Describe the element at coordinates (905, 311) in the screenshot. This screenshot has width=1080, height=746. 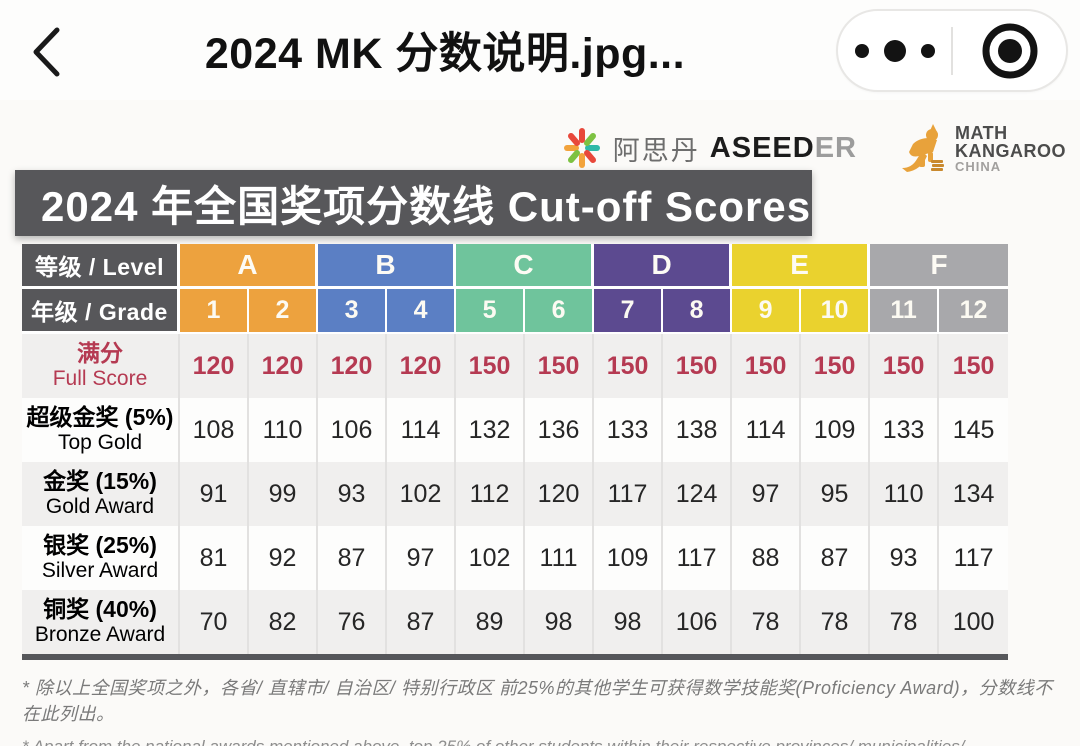
I see `grade-11-header: 11` at that location.